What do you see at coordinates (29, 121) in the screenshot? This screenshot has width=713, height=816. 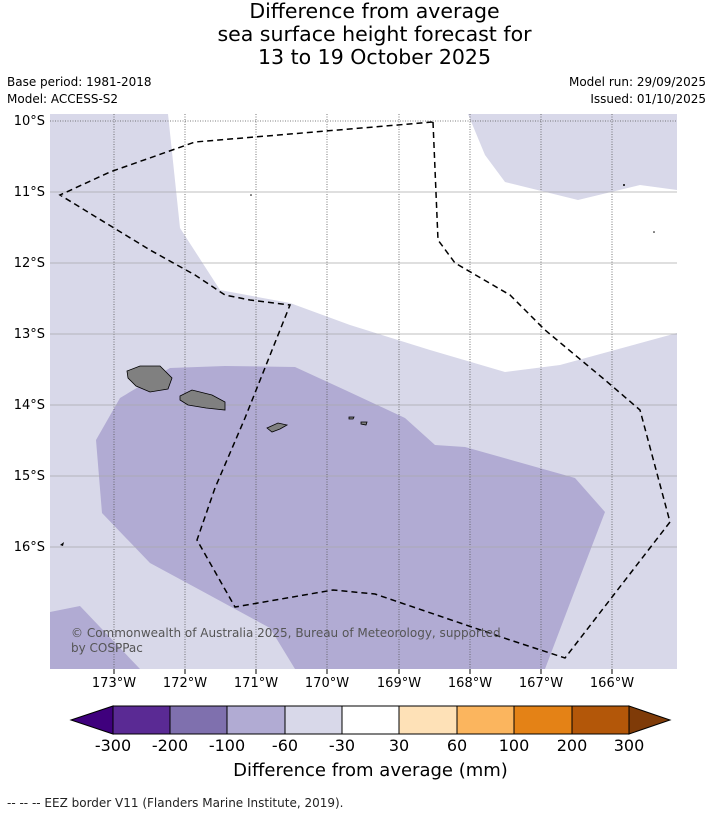 I see `lat-label-10s: 10°S` at bounding box center [29, 121].